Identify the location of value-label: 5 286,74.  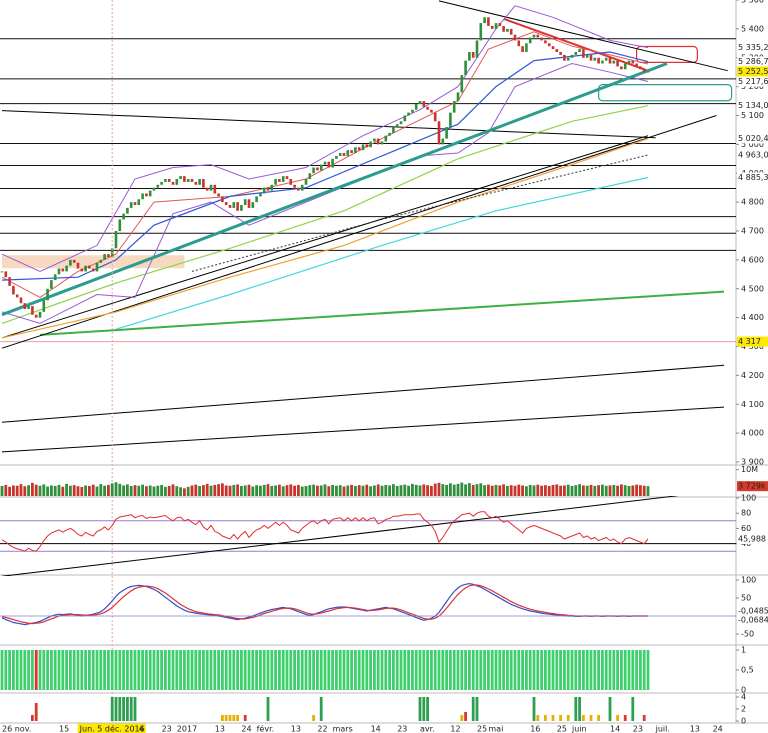
(753, 61).